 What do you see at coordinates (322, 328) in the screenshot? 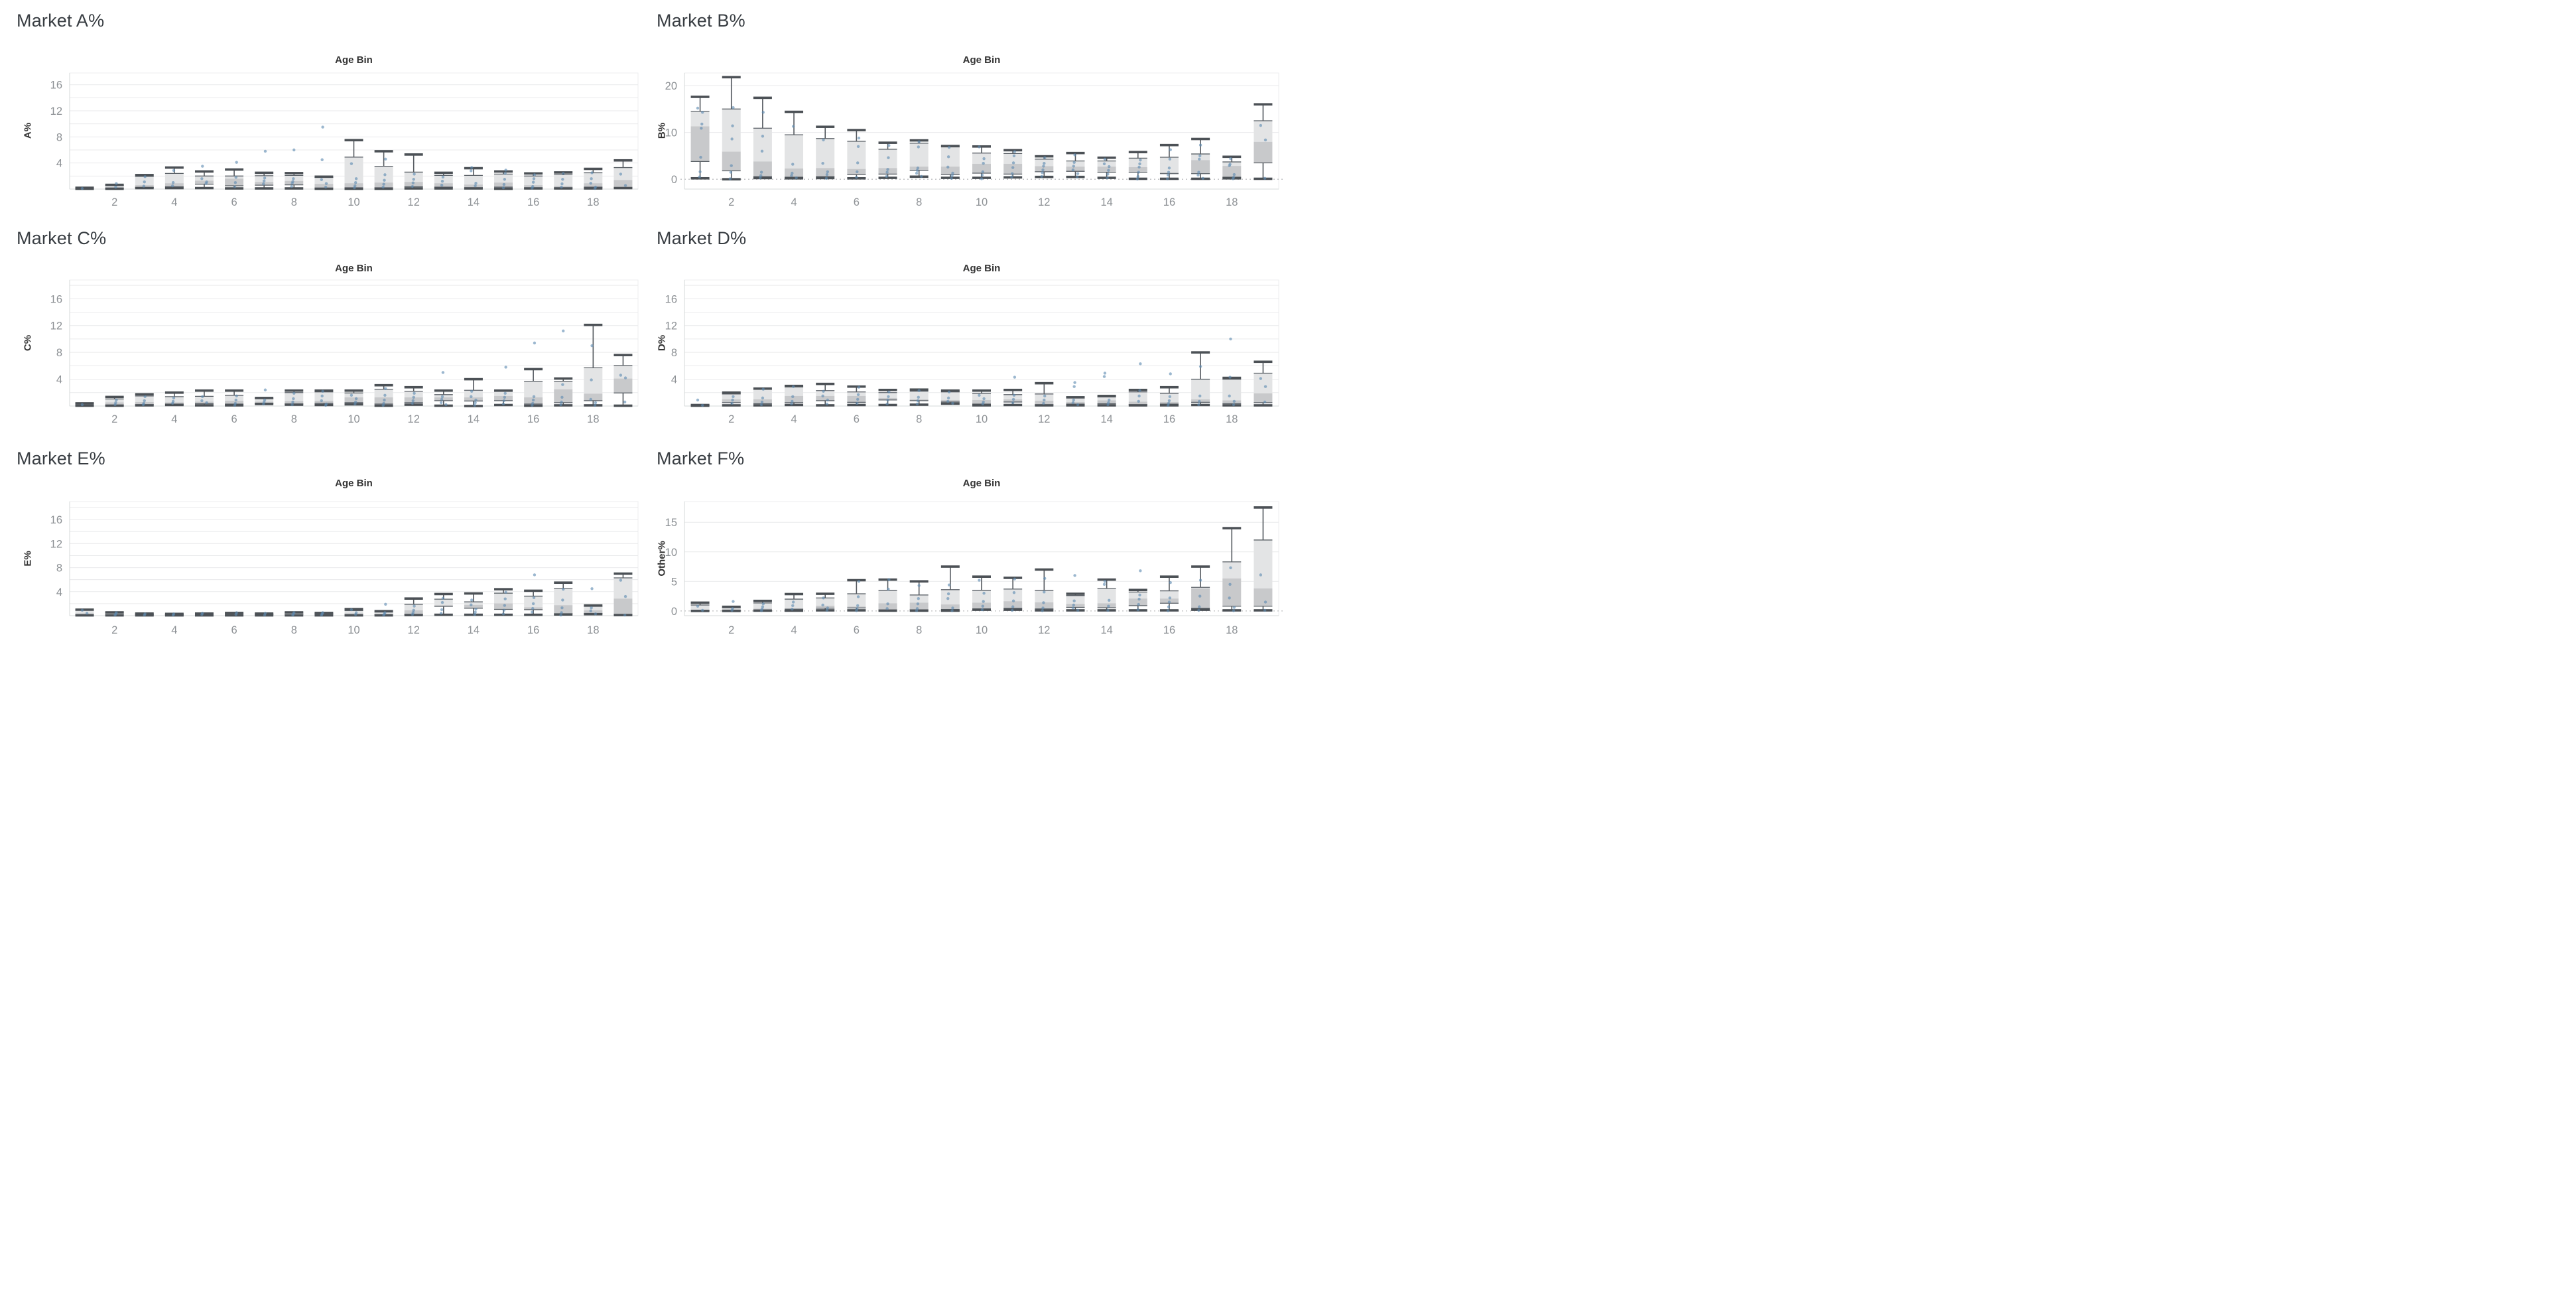
I see `plot-area-market-c: 4 8 12 16 2 4 6 8 10 12 14 16 18` at bounding box center [322, 328].